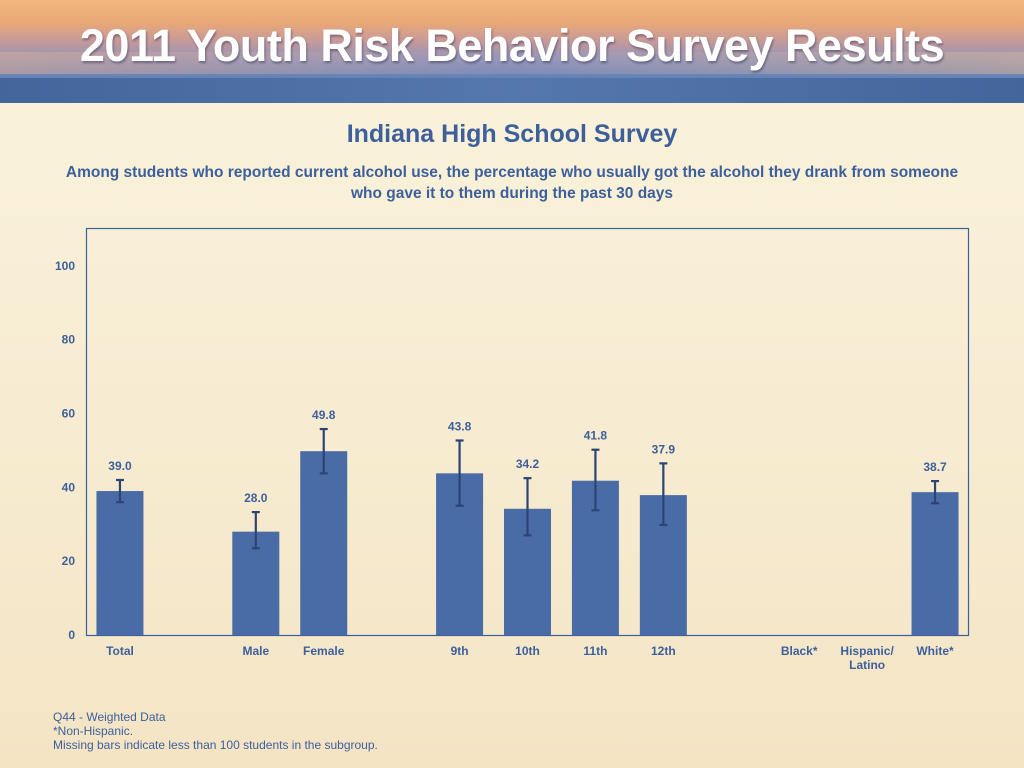 Image resolution: width=1024 pixels, height=768 pixels. Describe the element at coordinates (528, 464) in the screenshot. I see `data-label: 34.2` at that location.